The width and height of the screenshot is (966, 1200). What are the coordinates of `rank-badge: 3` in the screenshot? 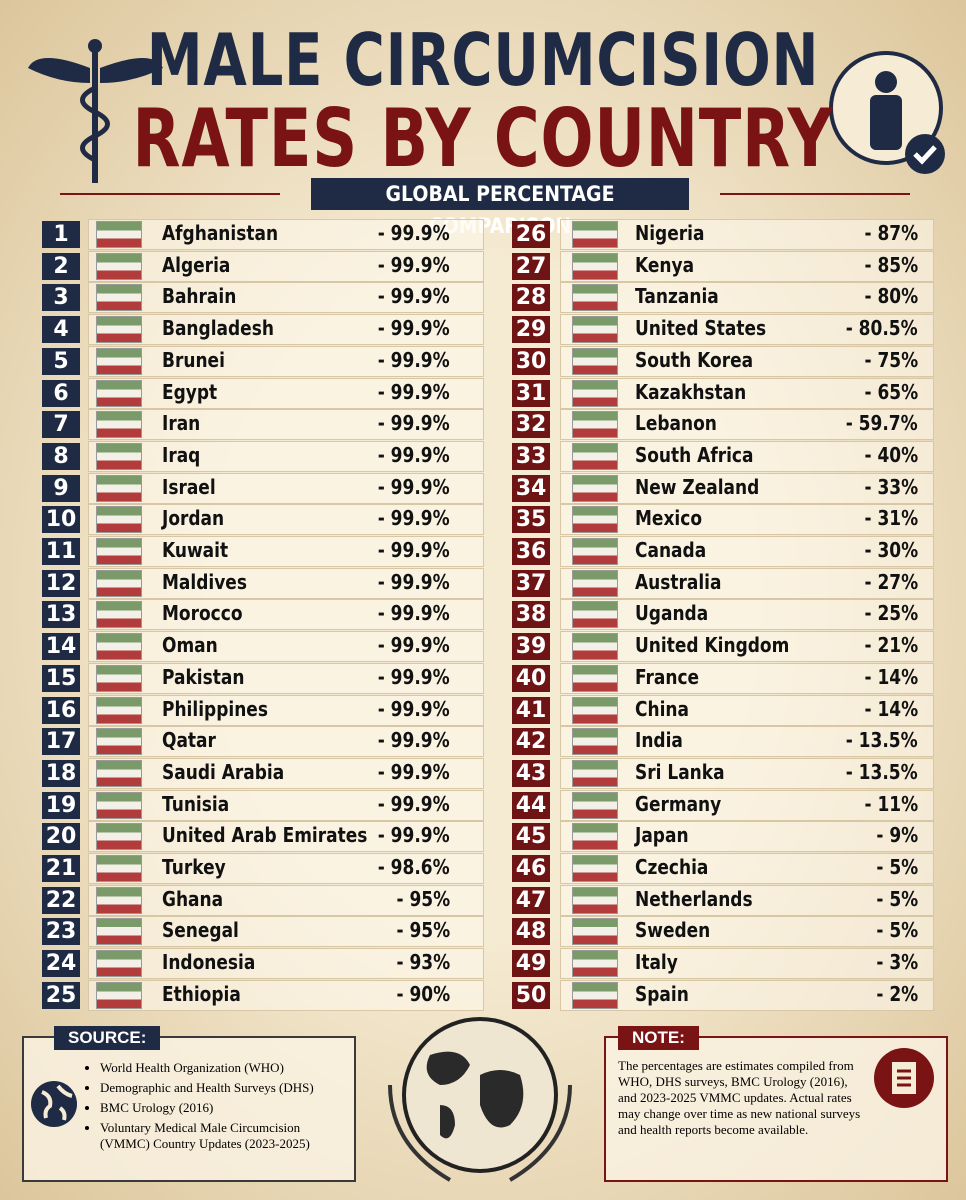 It's located at (61, 298).